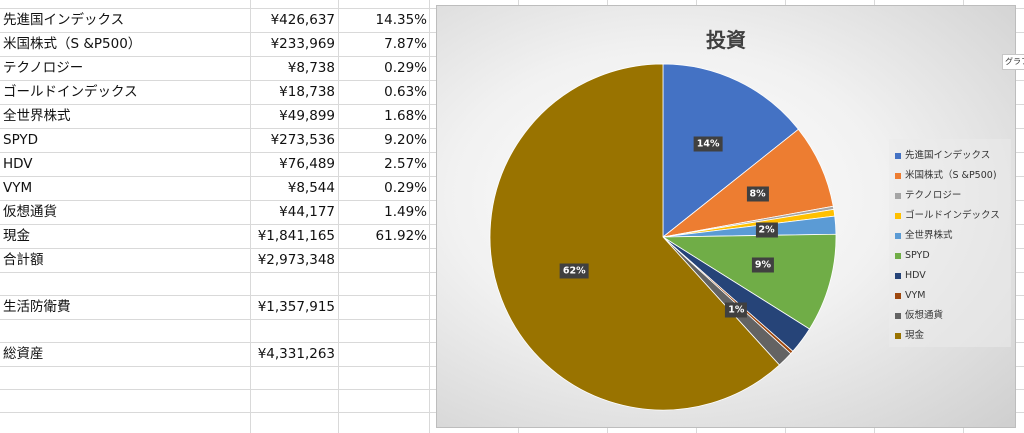 This screenshot has height=433, width=1024. What do you see at coordinates (215, 354) in the screenshot?
I see `table-row: 総資産 ¥4,331,263` at bounding box center [215, 354].